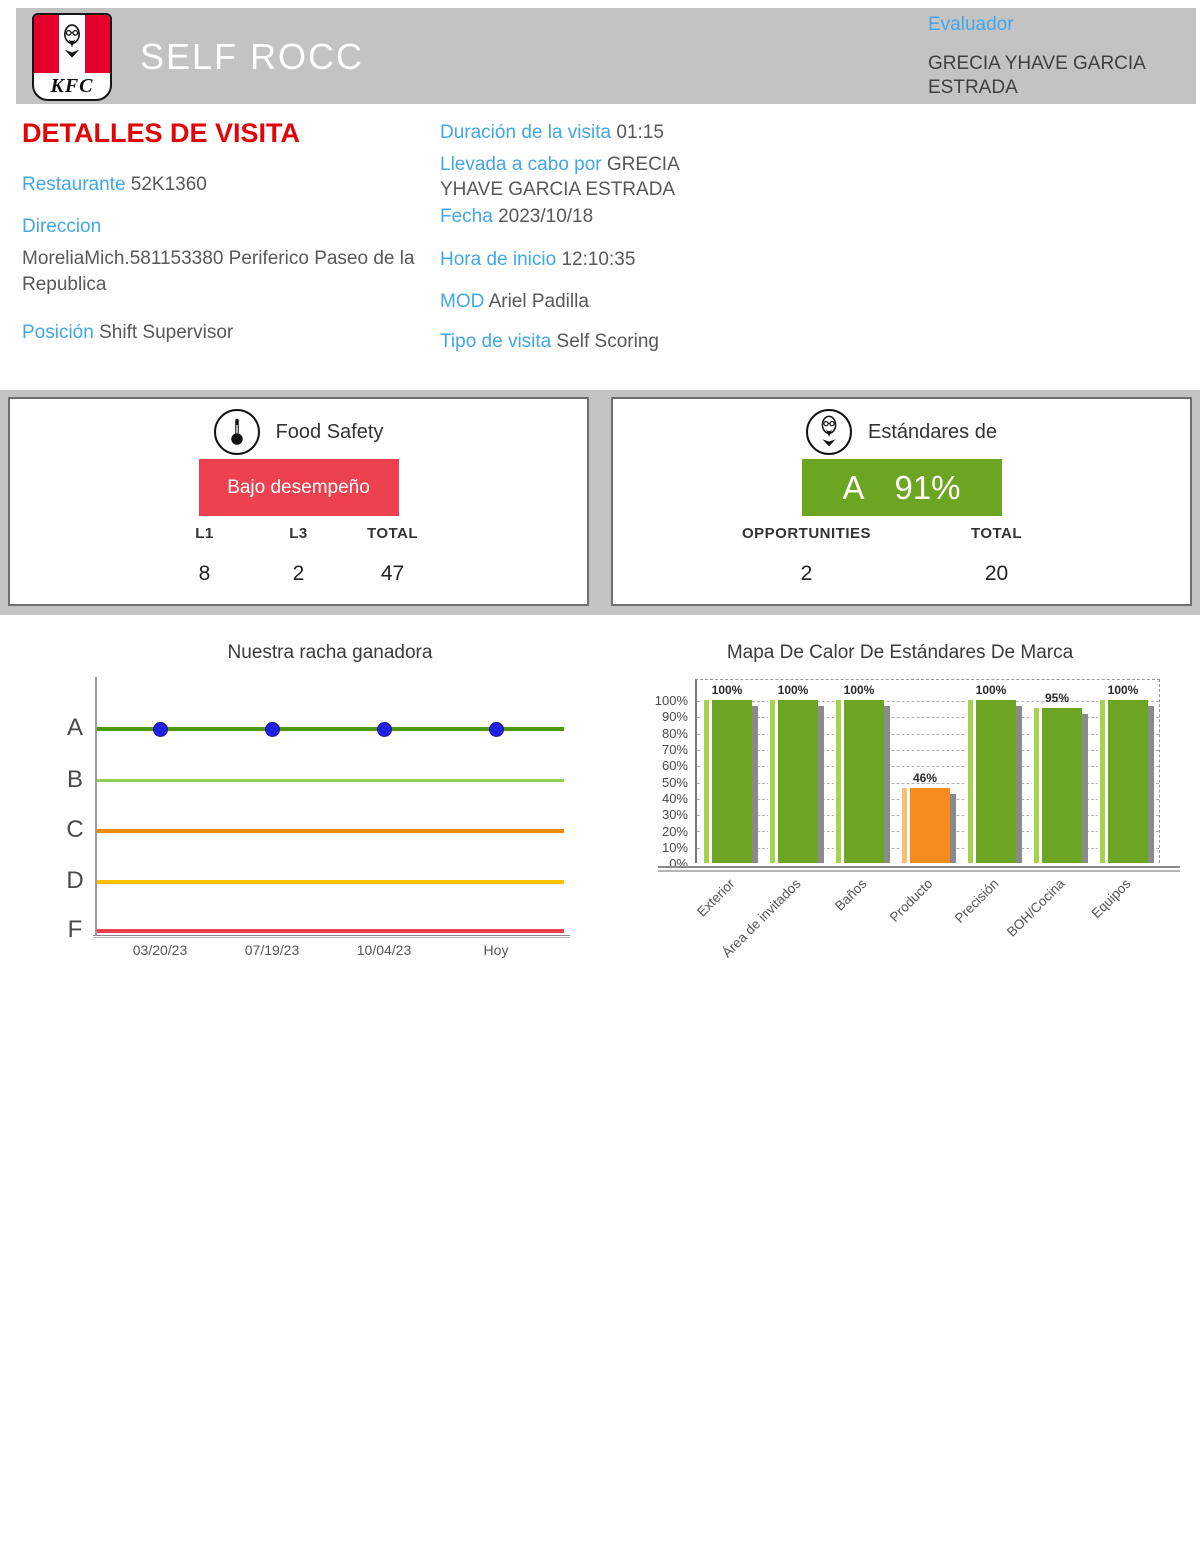 This screenshot has width=1200, height=1553. I want to click on bar-producto: 46%, so click(928, 771).